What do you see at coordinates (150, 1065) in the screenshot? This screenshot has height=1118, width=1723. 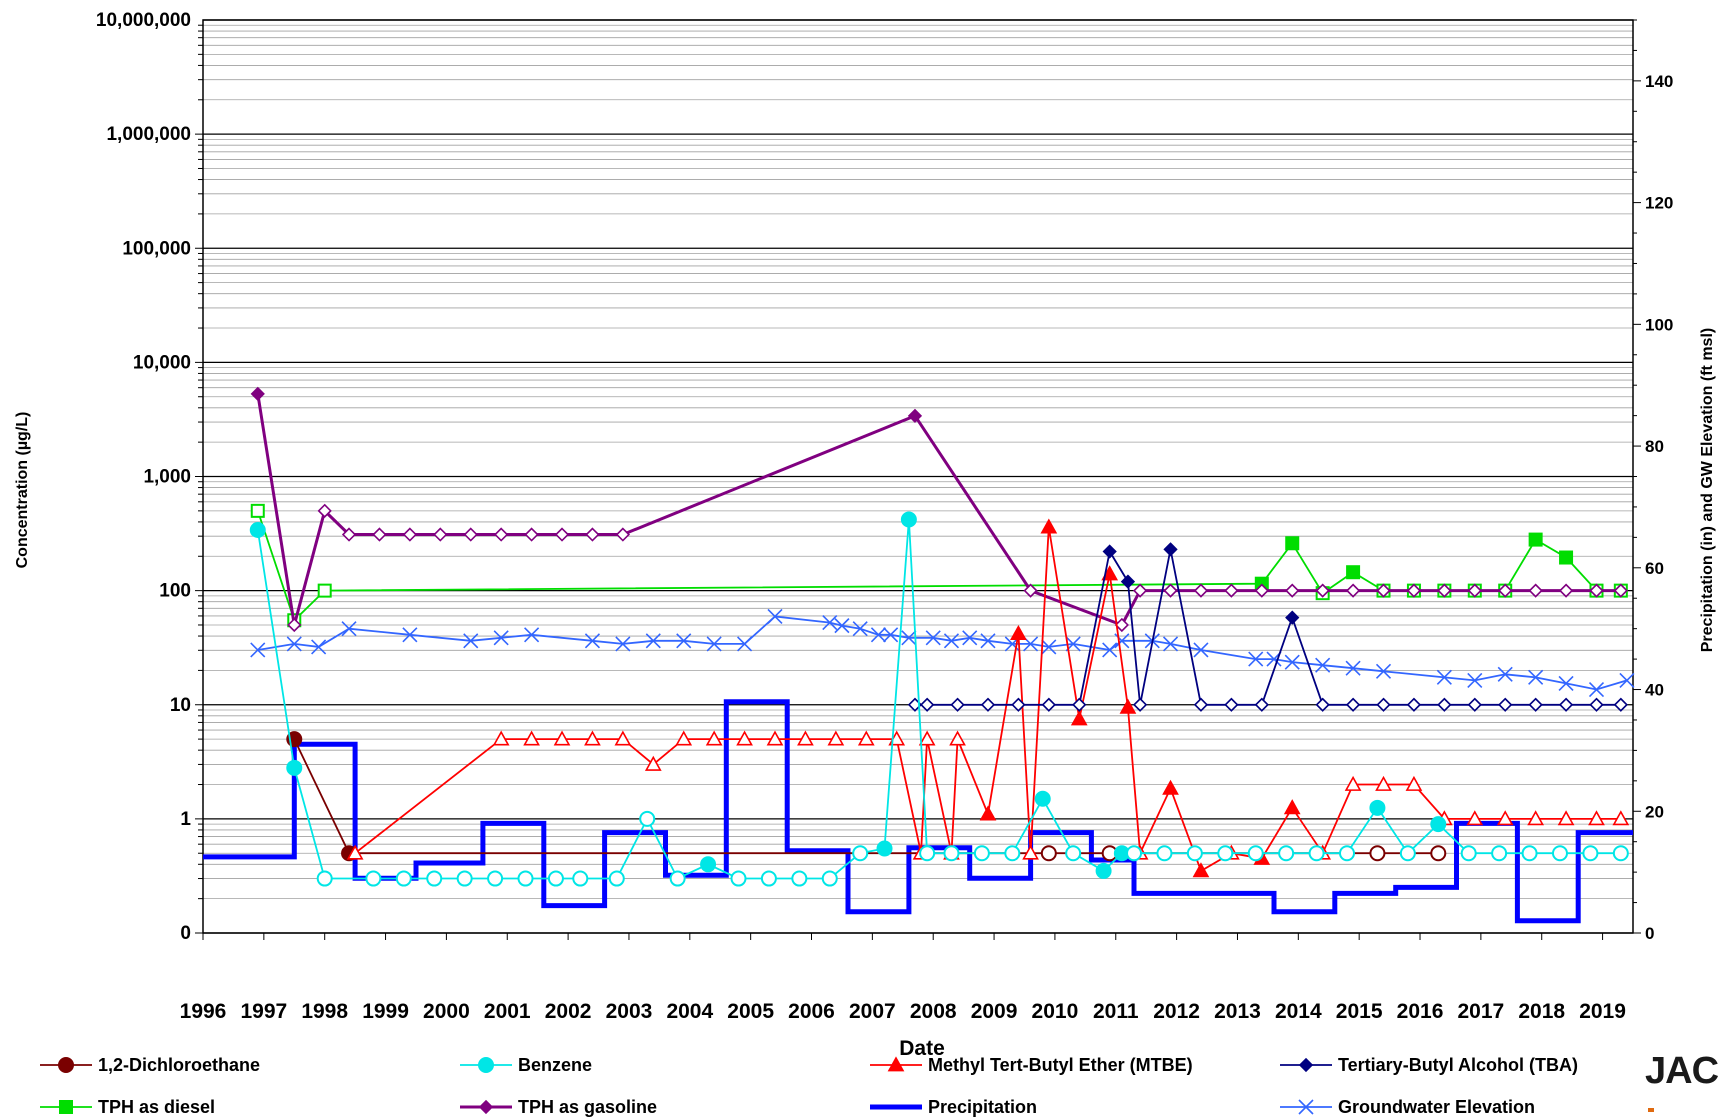 I see `legend-item: 1,2-Dichloroethane` at bounding box center [150, 1065].